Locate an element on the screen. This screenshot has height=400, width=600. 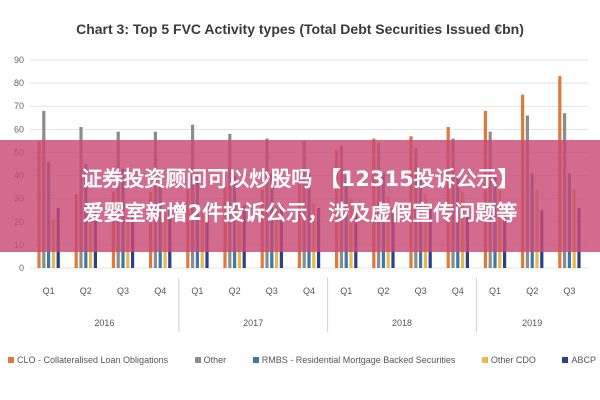
year-labels: 2016 2017 2018 2019 is located at coordinates (318, 305).